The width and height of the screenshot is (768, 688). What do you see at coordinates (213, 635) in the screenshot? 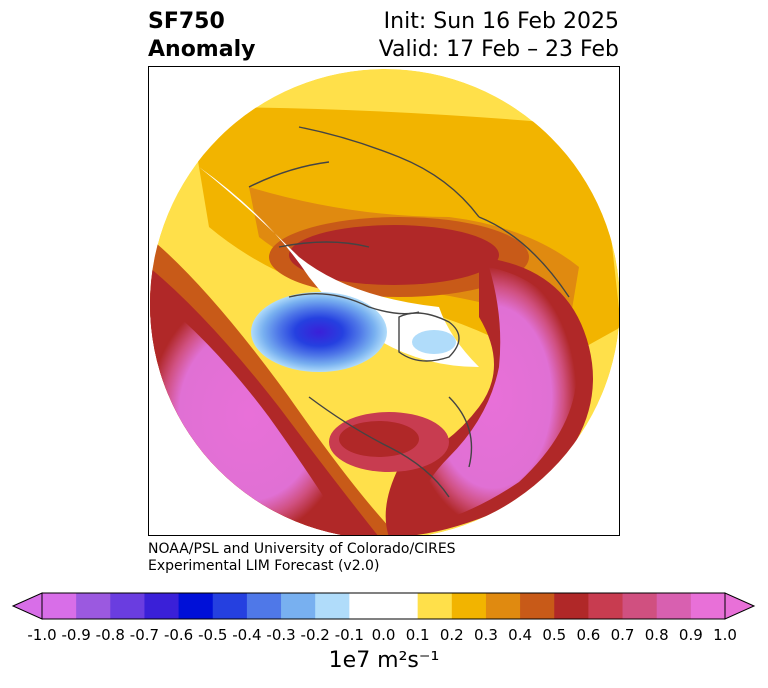
I see `colorbar-tick-label: -0.5` at bounding box center [213, 635].